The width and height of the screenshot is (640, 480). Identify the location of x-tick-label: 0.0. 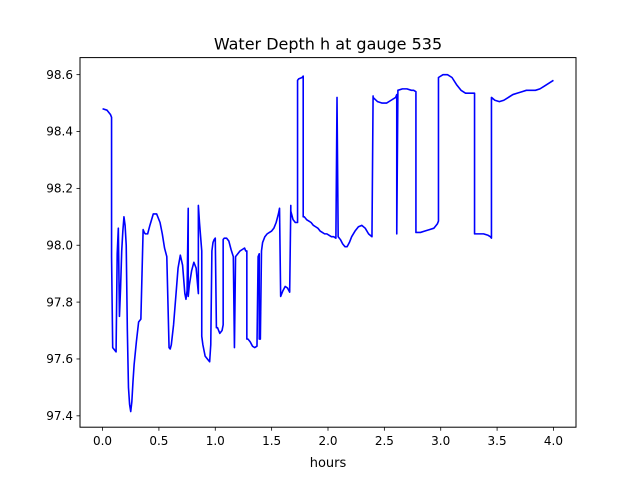
(102, 441).